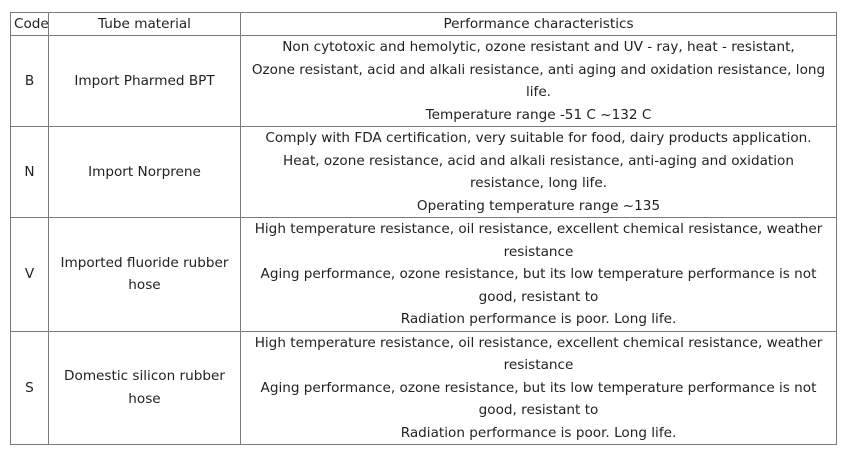 This screenshot has height=456, width=850. I want to click on performance-line: Operating temperature range ~135, so click(538, 205).